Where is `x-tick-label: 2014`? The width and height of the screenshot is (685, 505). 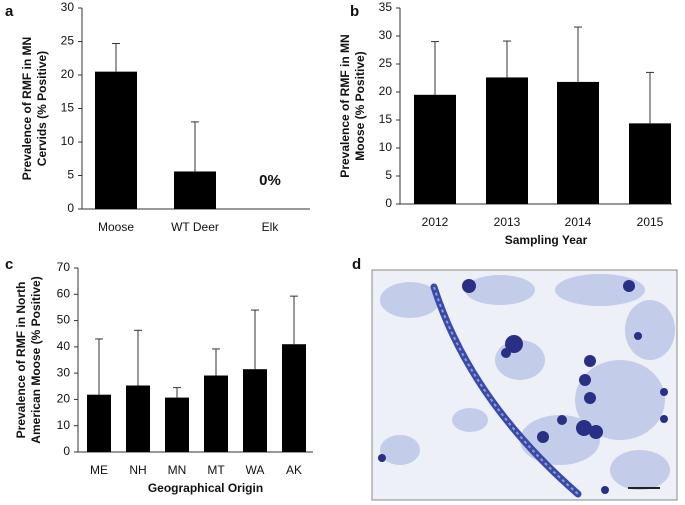 x-tick-label: 2014 is located at coordinates (578, 222).